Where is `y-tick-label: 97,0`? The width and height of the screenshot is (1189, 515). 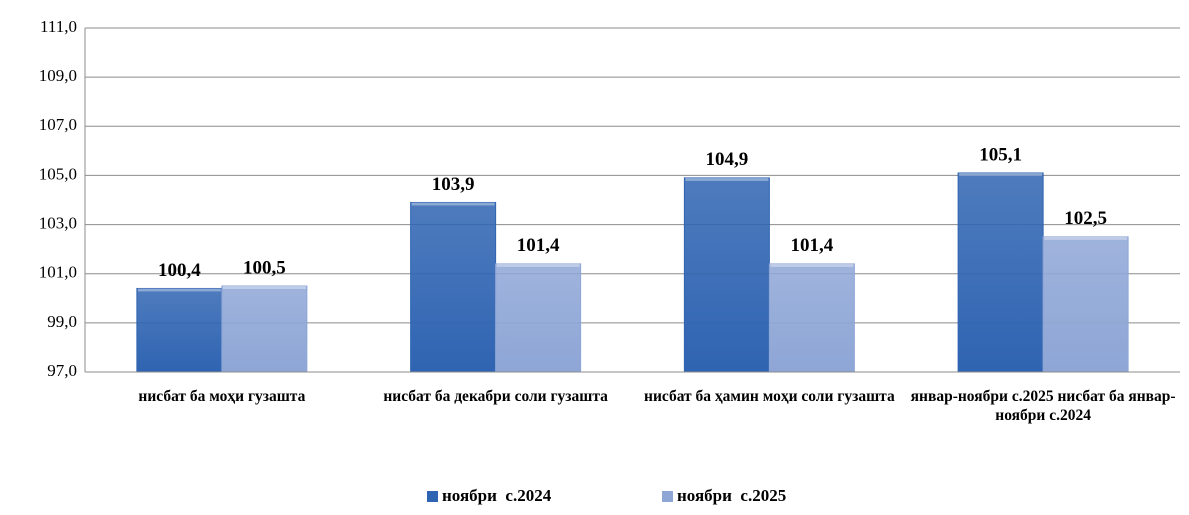
y-tick-label: 97,0 is located at coordinates (62, 370).